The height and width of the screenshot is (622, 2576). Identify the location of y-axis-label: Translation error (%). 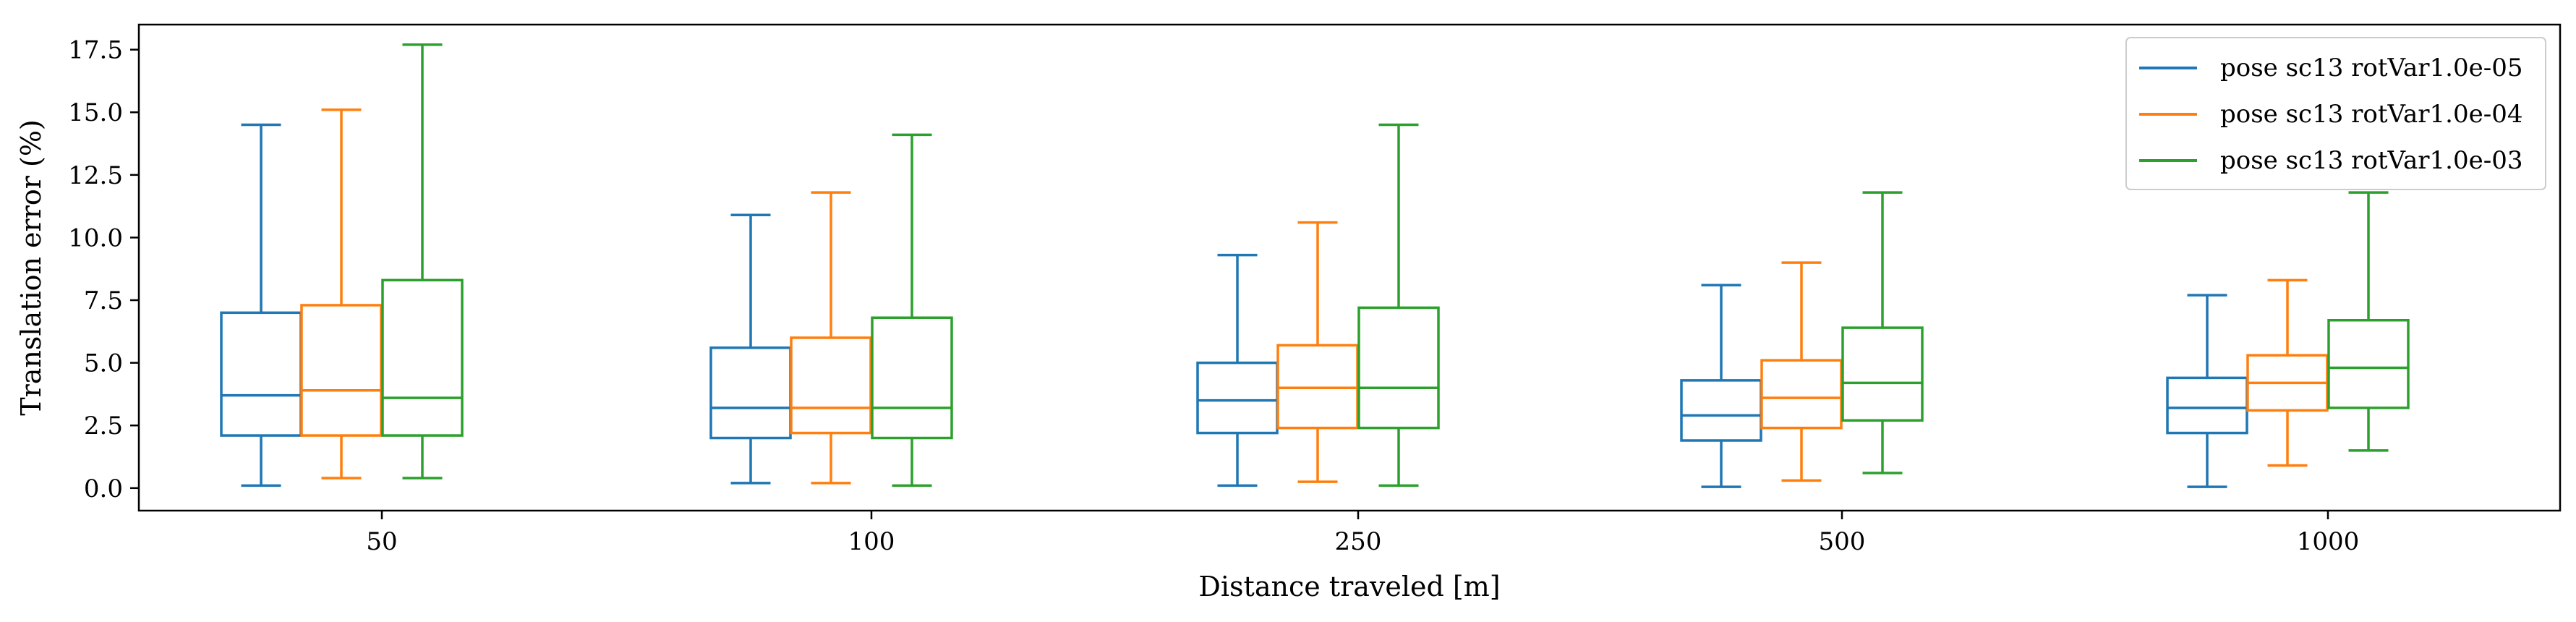
(31, 267).